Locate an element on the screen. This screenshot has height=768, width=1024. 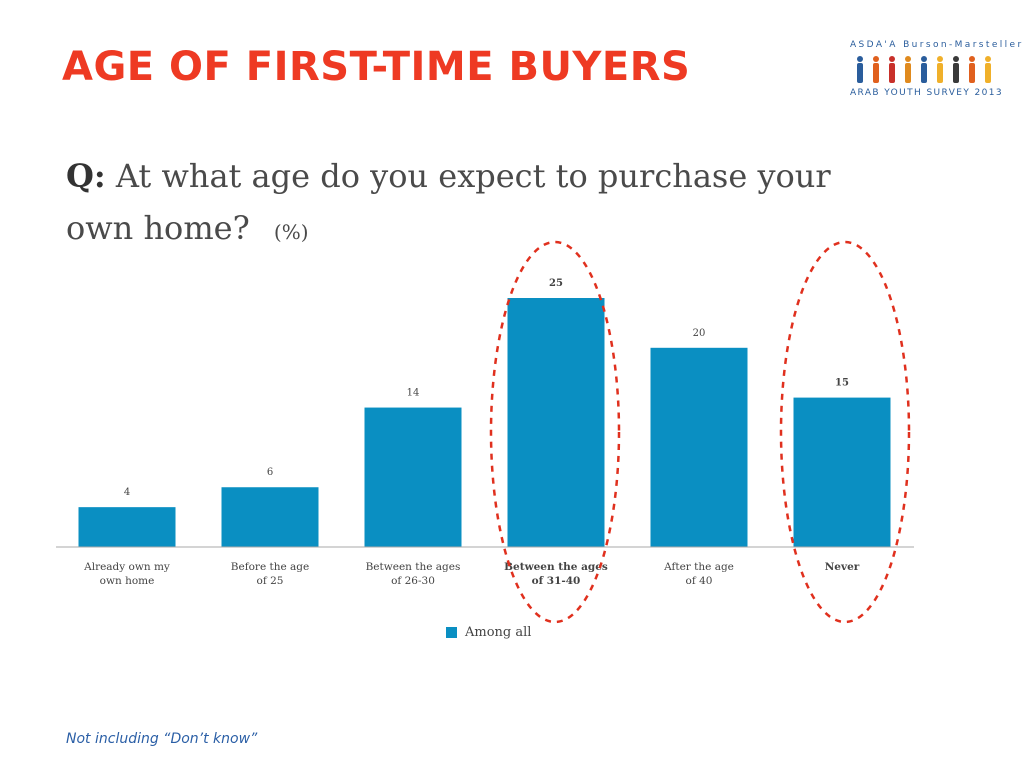
category-label-1-0: Before the age is located at coordinates (270, 567).